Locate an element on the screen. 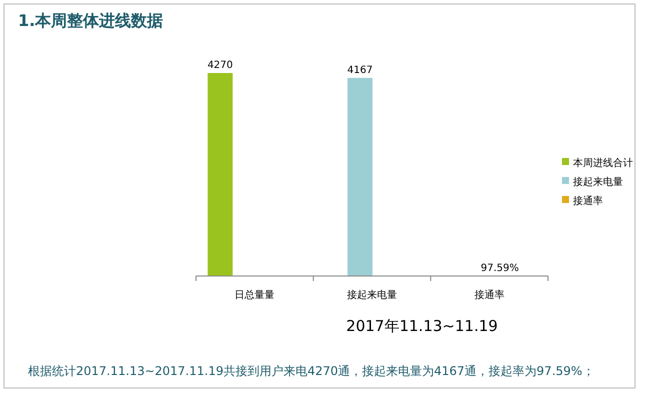 This screenshot has width=645, height=396. x-tick-label: 日总量量 is located at coordinates (254, 295).